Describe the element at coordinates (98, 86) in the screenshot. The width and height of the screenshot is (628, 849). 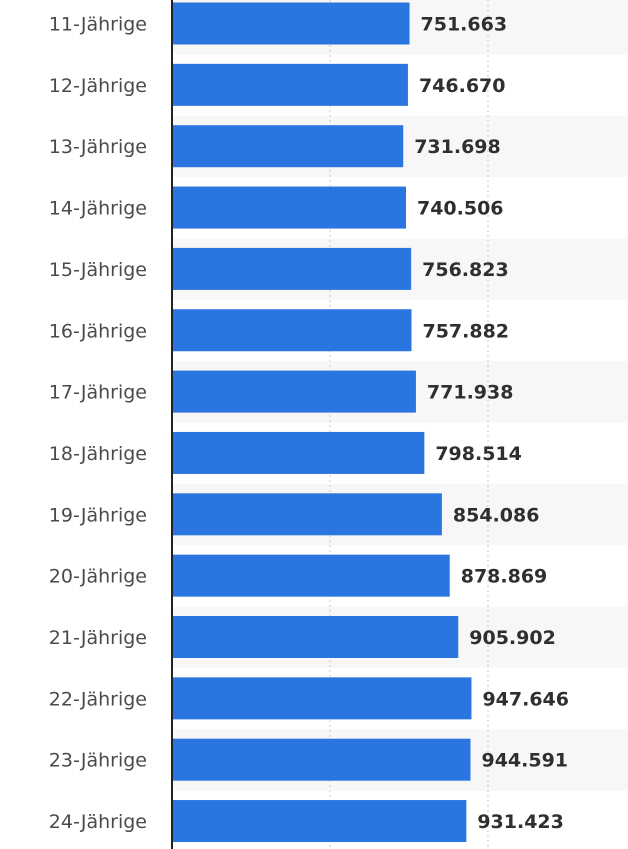
I see `category-label: 12-Jährige` at that location.